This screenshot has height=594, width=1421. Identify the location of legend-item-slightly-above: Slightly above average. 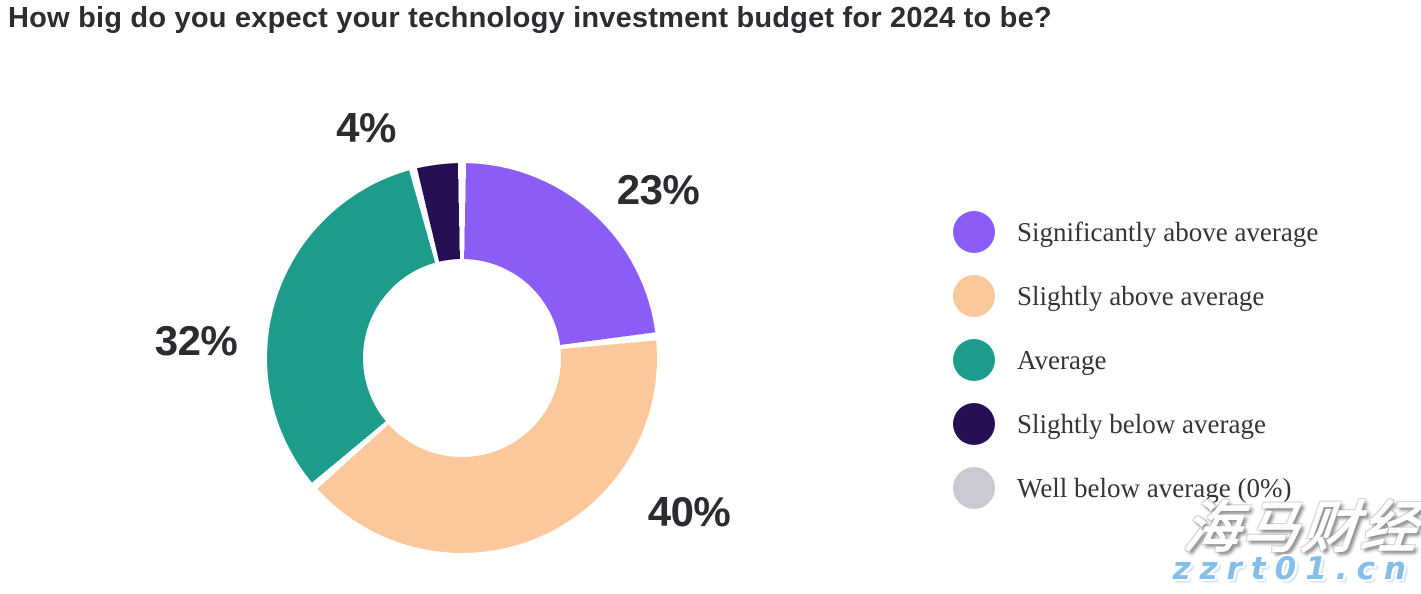
(1135, 296).